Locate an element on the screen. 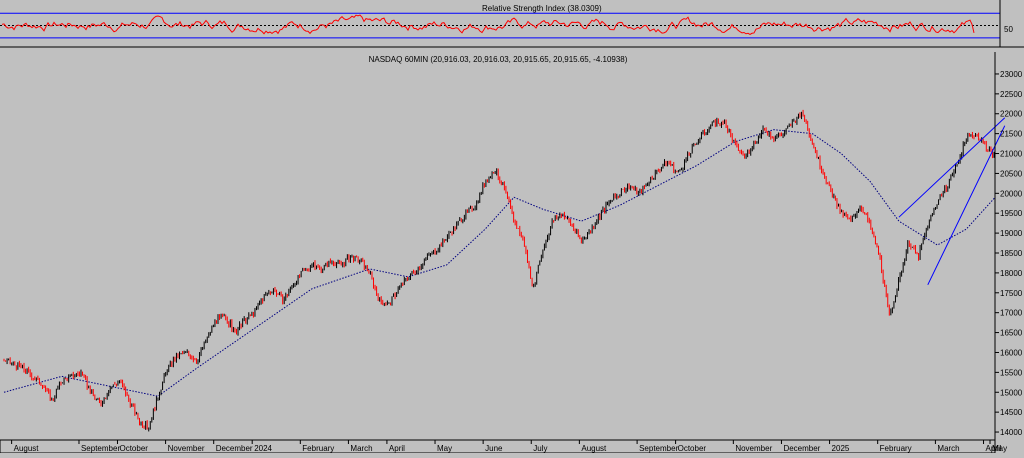  y-tick-label: 22500 is located at coordinates (1011, 94).